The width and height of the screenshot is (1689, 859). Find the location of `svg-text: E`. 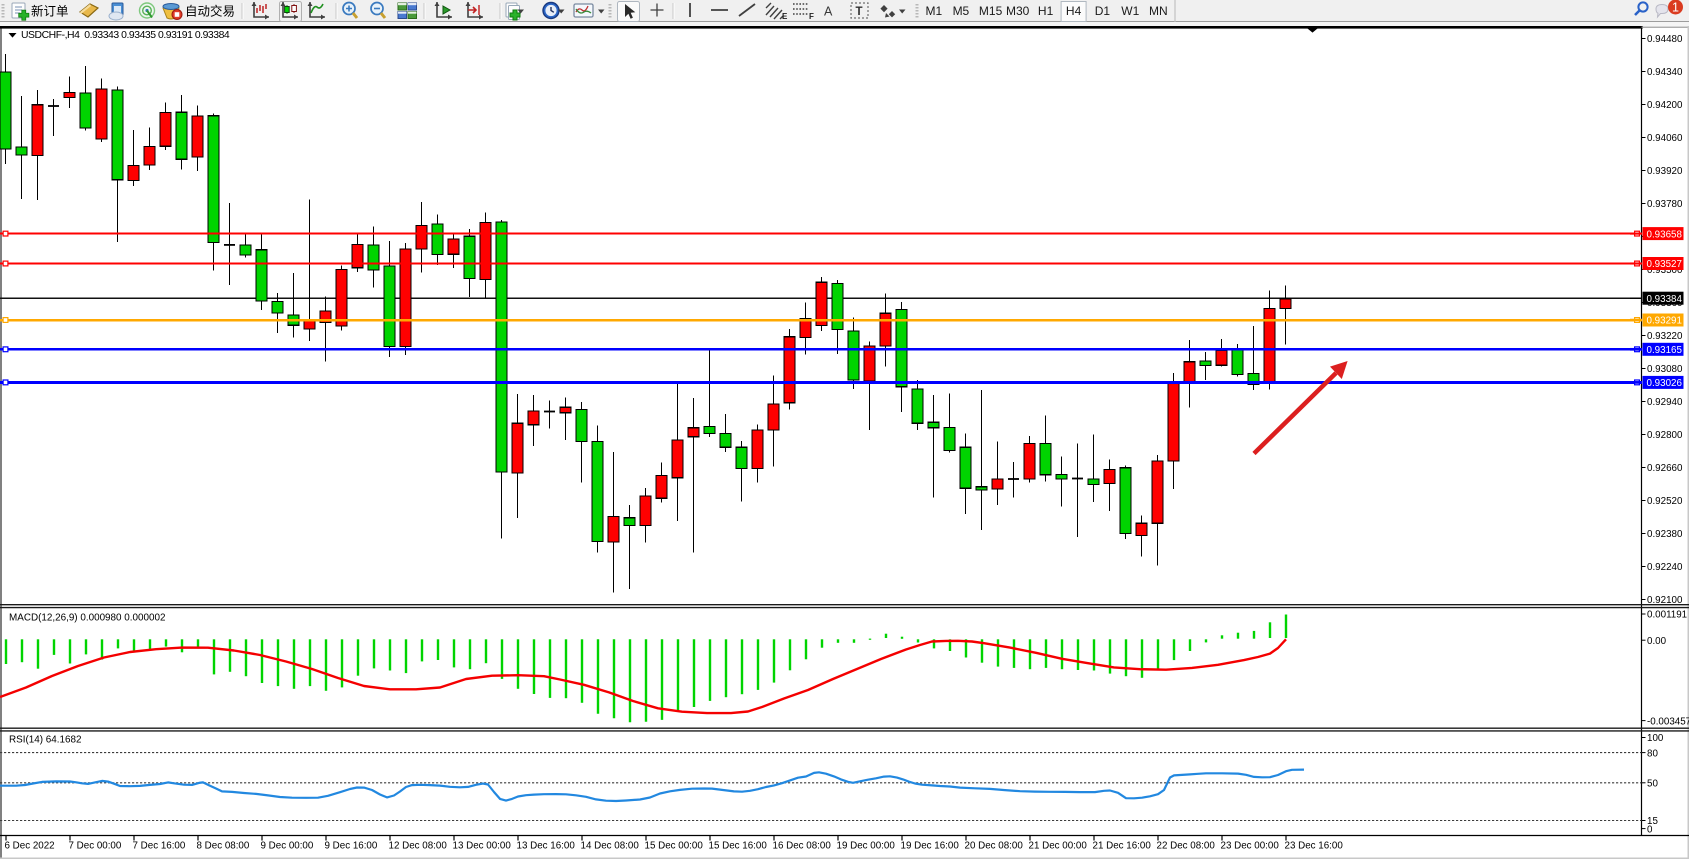

svg-text: E is located at coordinates (785, 16).